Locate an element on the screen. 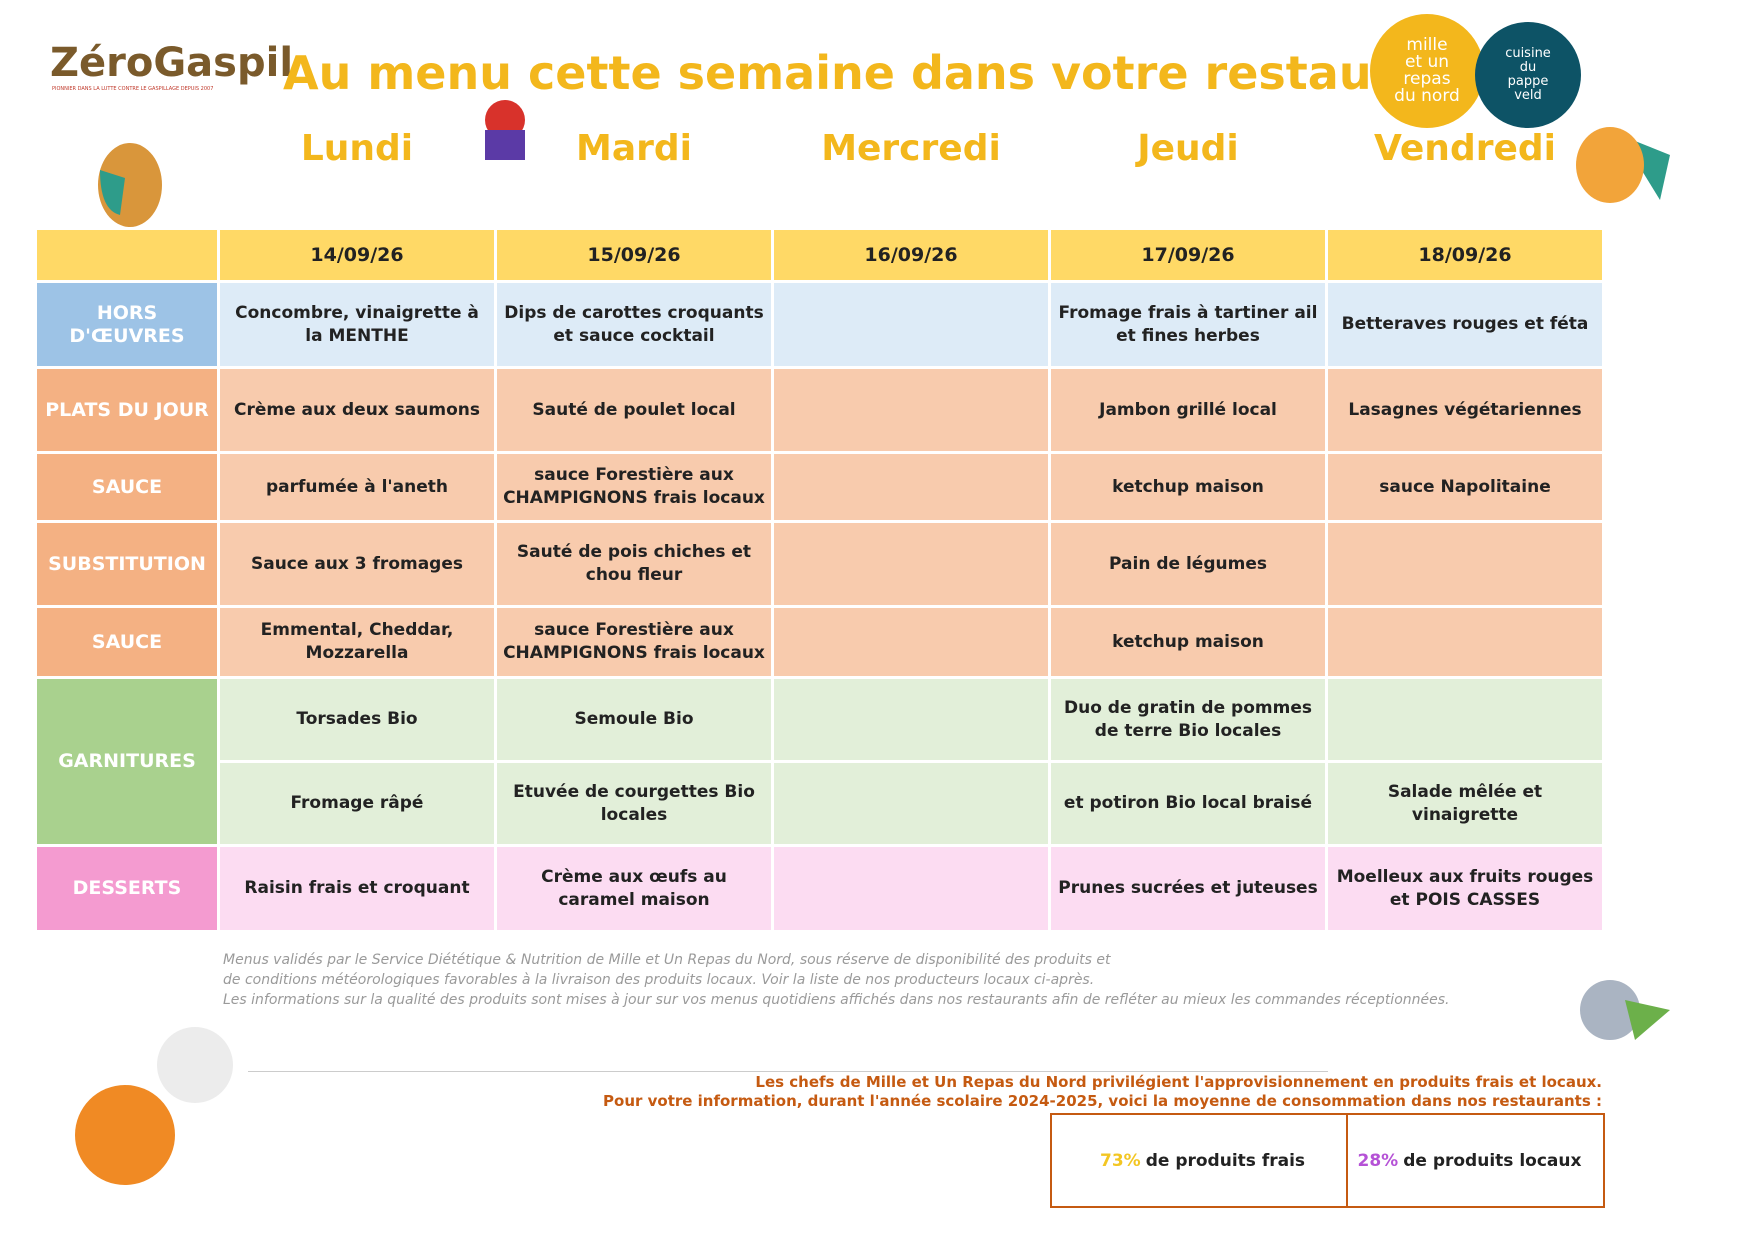  menu-cell: Raisin frais et croquant is located at coordinates (357, 888).